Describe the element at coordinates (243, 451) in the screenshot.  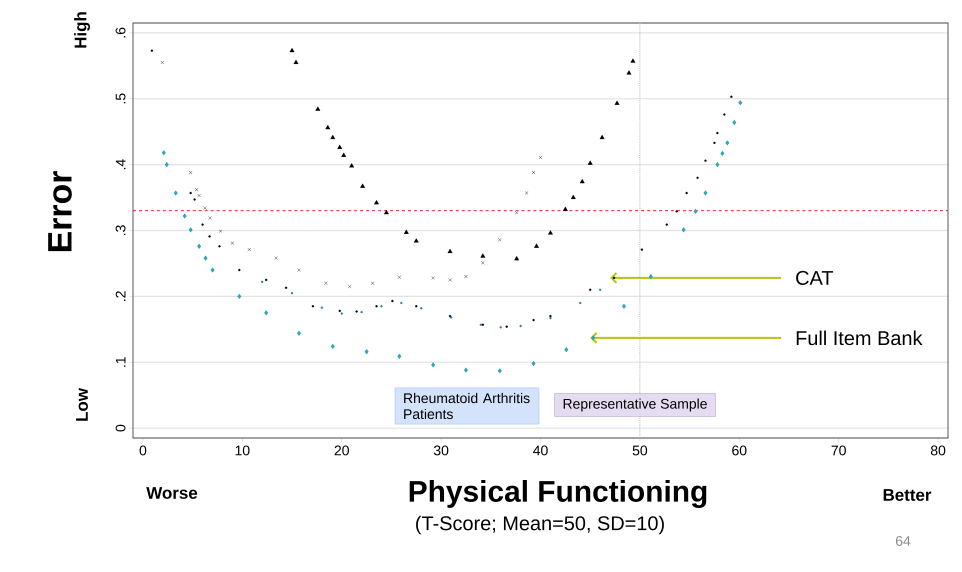
I see `x-tick-label: 10` at that location.